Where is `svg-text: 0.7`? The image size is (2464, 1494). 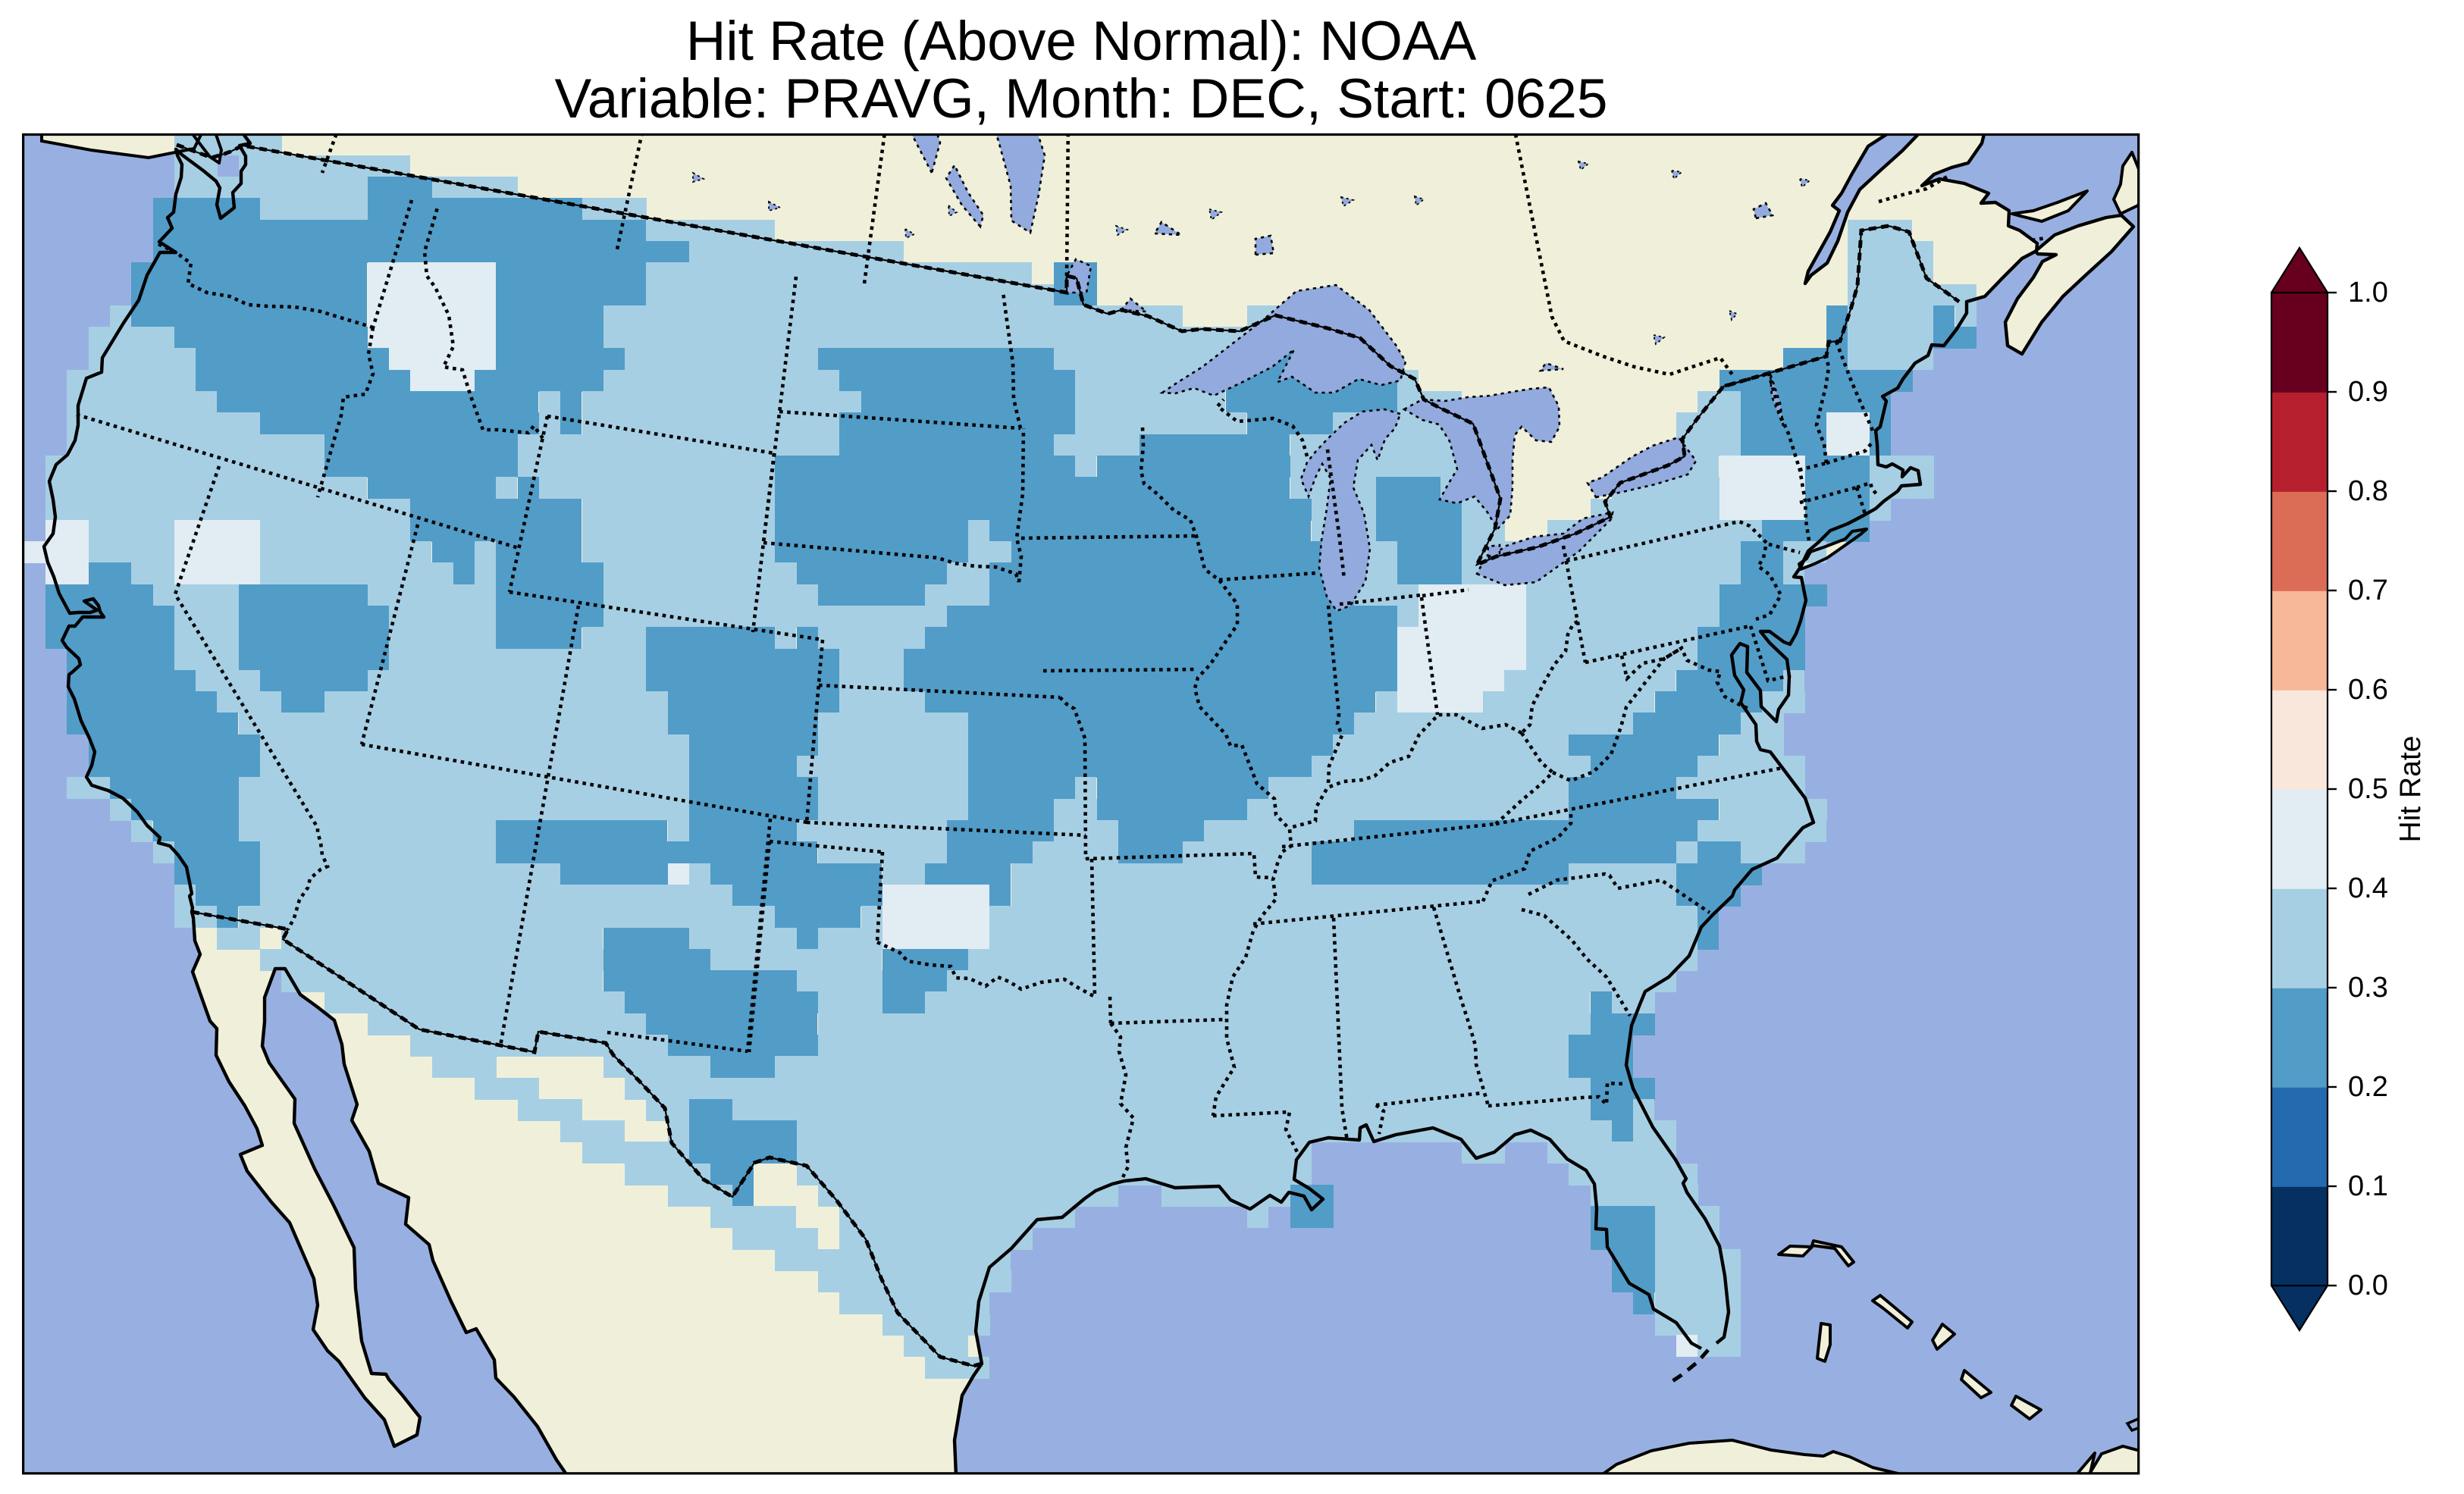
svg-text: 0.7 is located at coordinates (2368, 590).